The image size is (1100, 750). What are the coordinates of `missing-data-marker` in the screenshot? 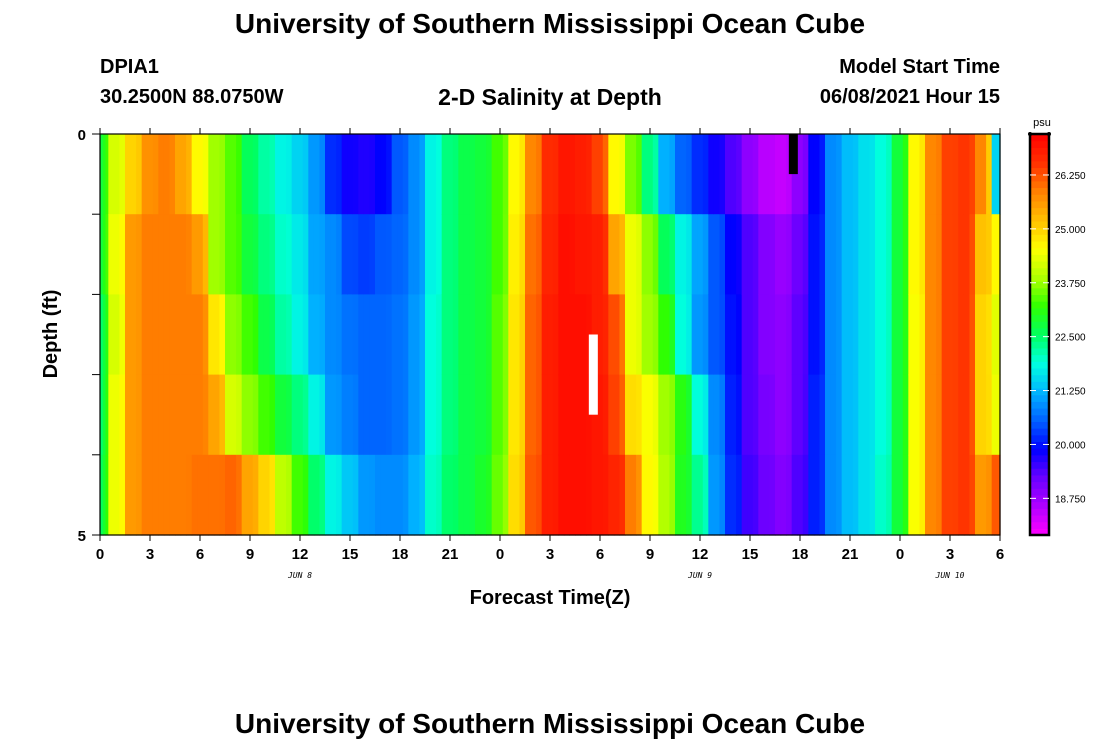 It's located at (593, 374).